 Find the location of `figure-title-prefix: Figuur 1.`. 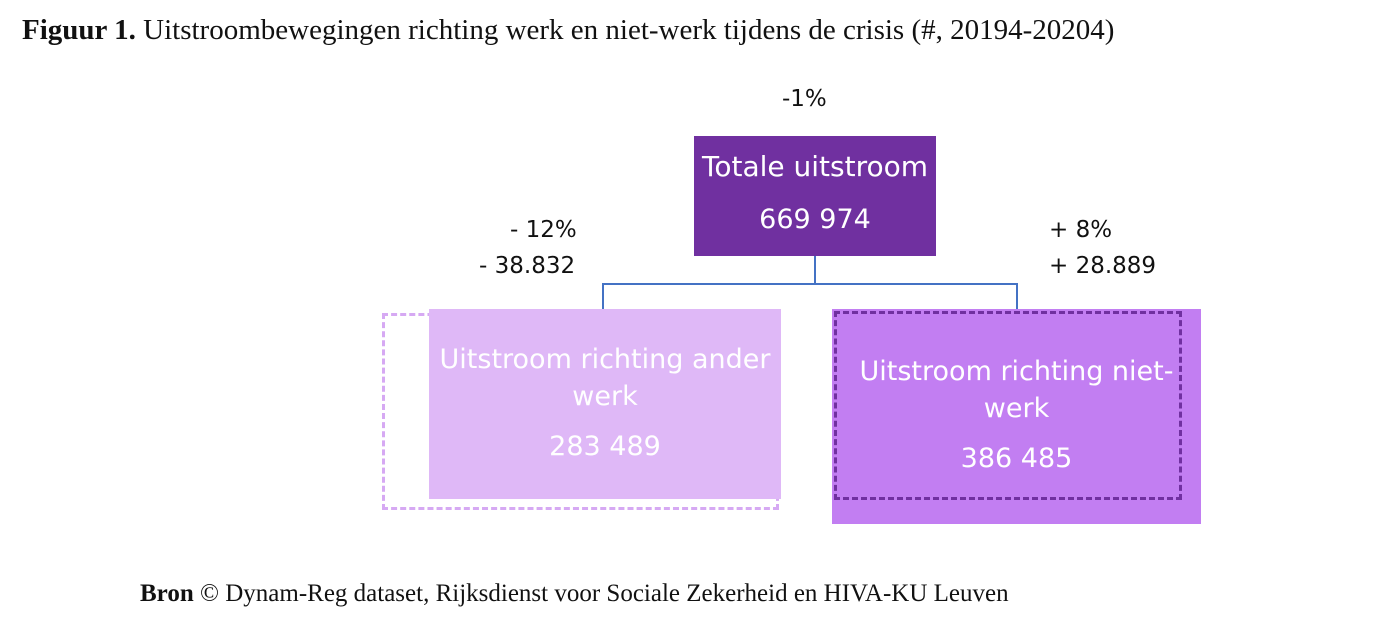

figure-title-prefix: Figuur 1. is located at coordinates (79, 30).